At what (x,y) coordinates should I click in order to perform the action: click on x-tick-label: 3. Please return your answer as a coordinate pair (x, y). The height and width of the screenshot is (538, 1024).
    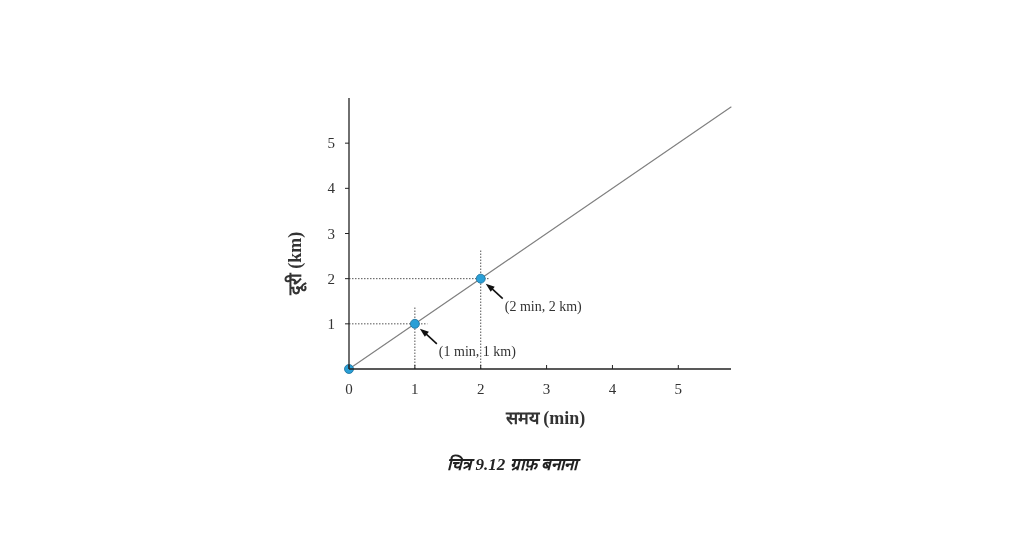
    Looking at the image, I should click on (546, 389).